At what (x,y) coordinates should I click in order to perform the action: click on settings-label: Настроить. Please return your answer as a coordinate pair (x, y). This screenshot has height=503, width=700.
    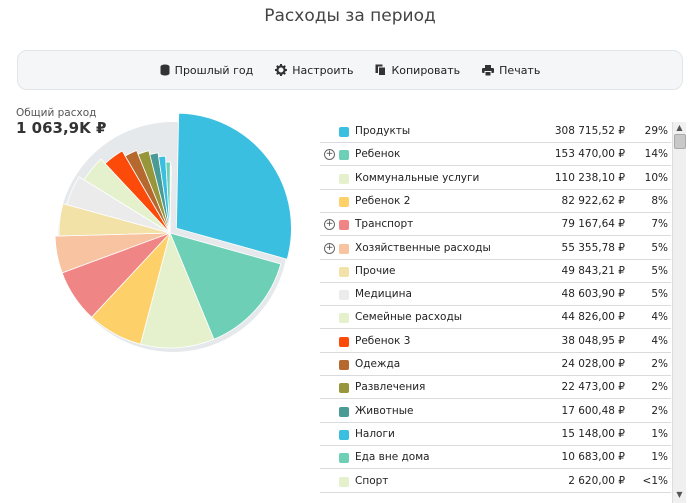
    Looking at the image, I should click on (323, 70).